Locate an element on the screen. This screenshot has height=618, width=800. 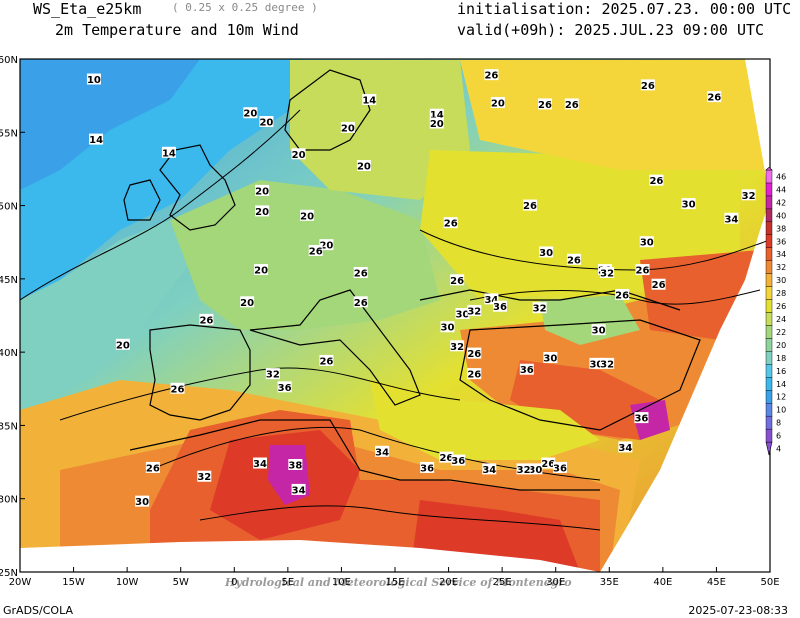
x-tick-label: 40E is located at coordinates (662, 582).